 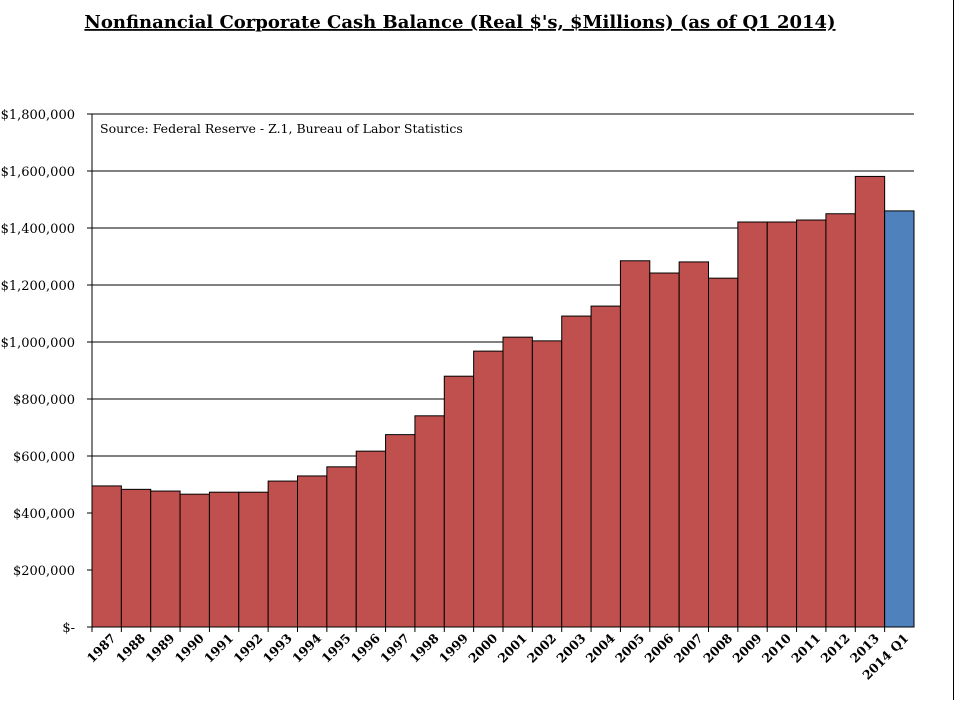 What do you see at coordinates (688, 648) in the screenshot?
I see `x-tick-label: 2007` at bounding box center [688, 648].